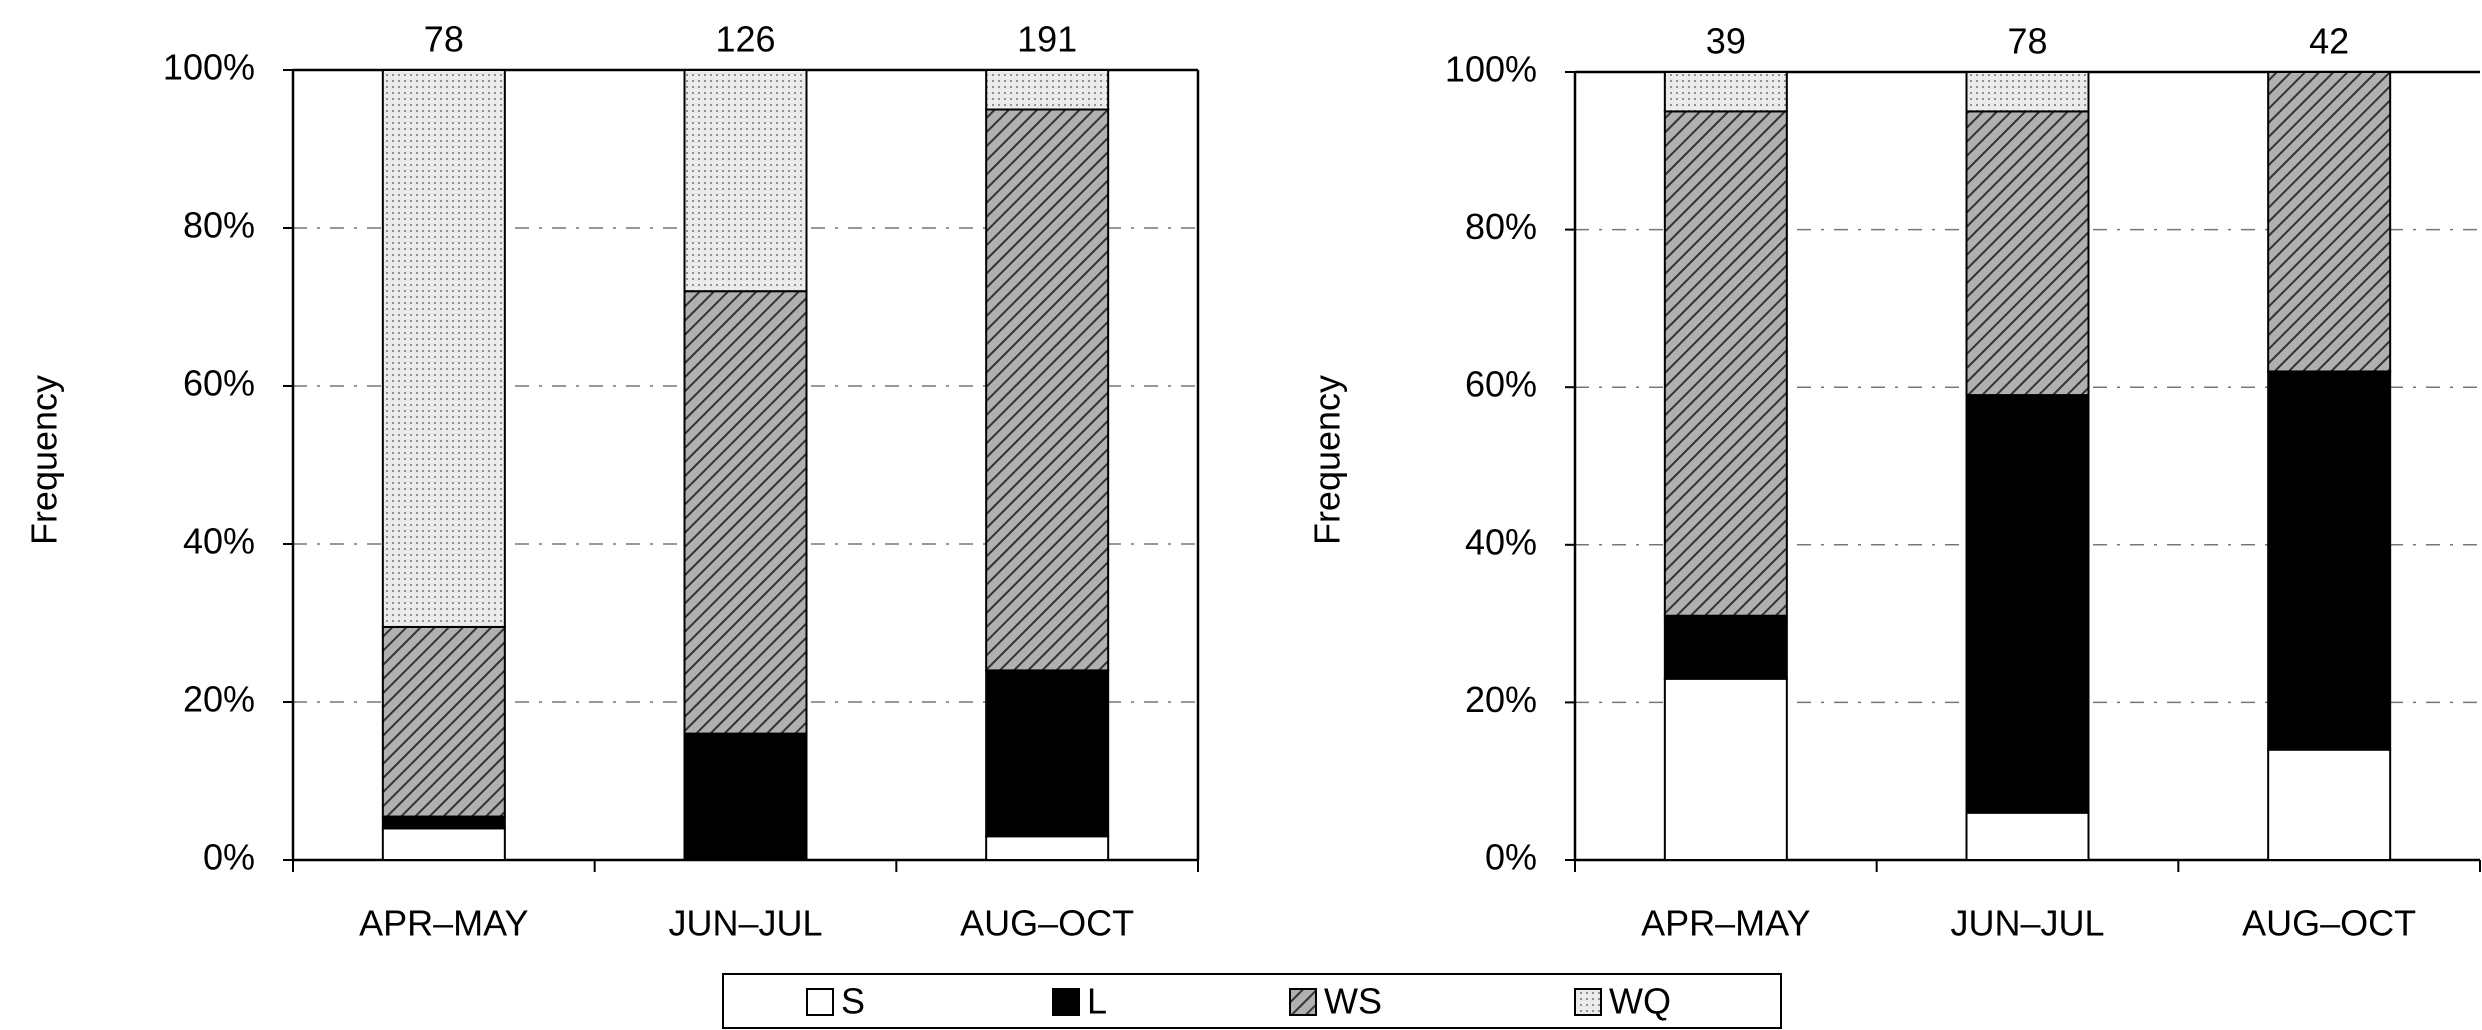 The height and width of the screenshot is (1030, 2482). I want to click on bar-total-label: 191, so click(1047, 39).